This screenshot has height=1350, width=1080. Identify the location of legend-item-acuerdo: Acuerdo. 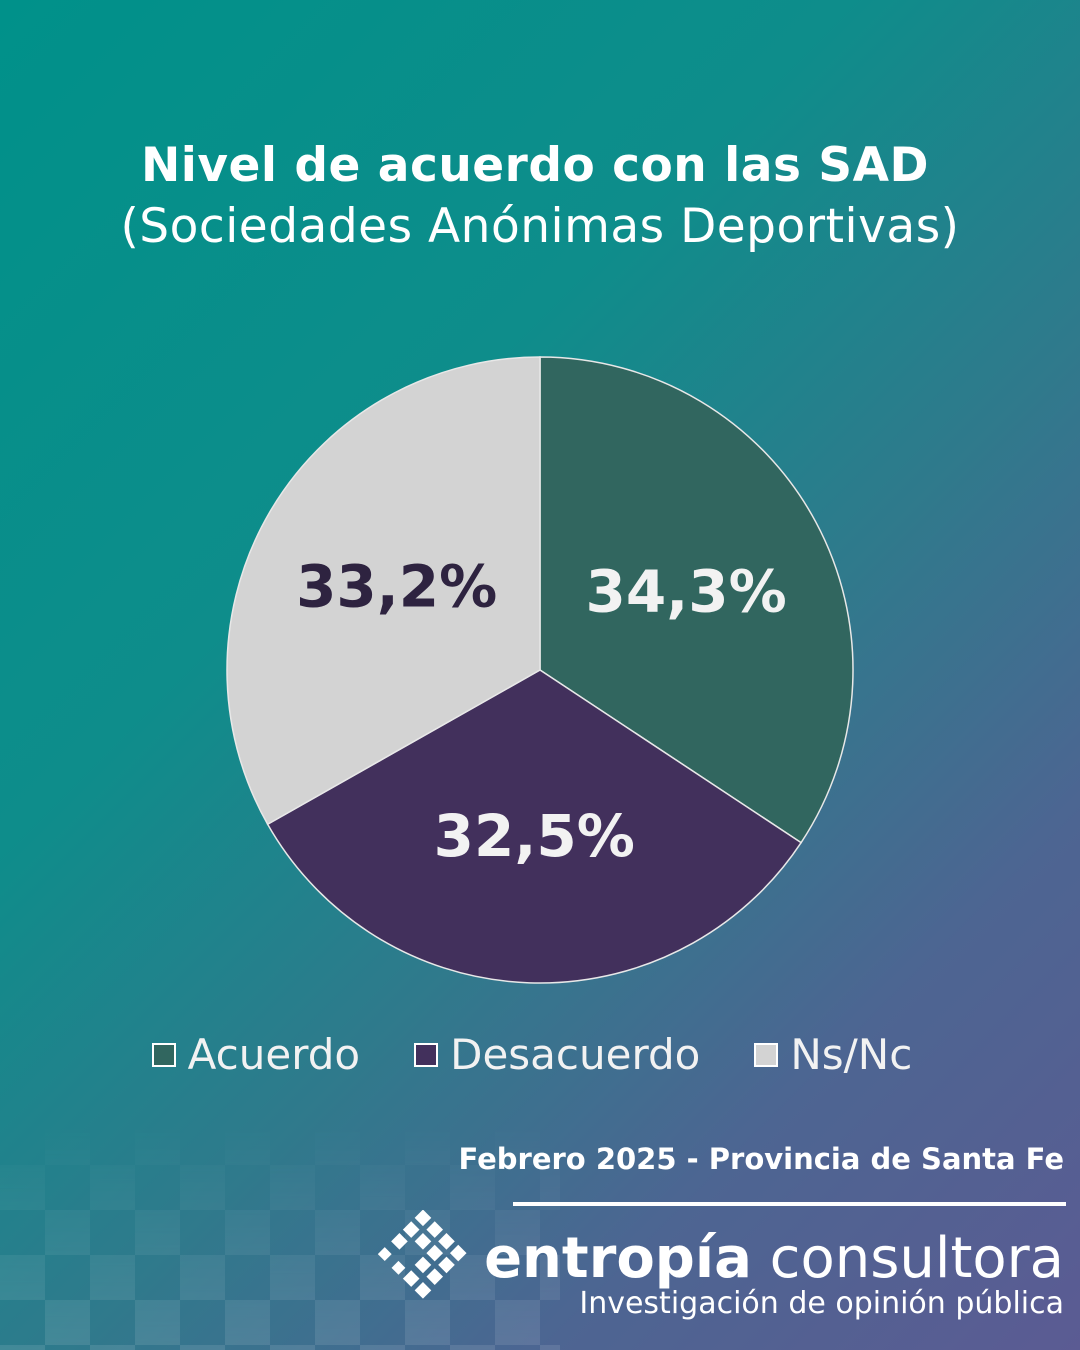
(256, 1054).